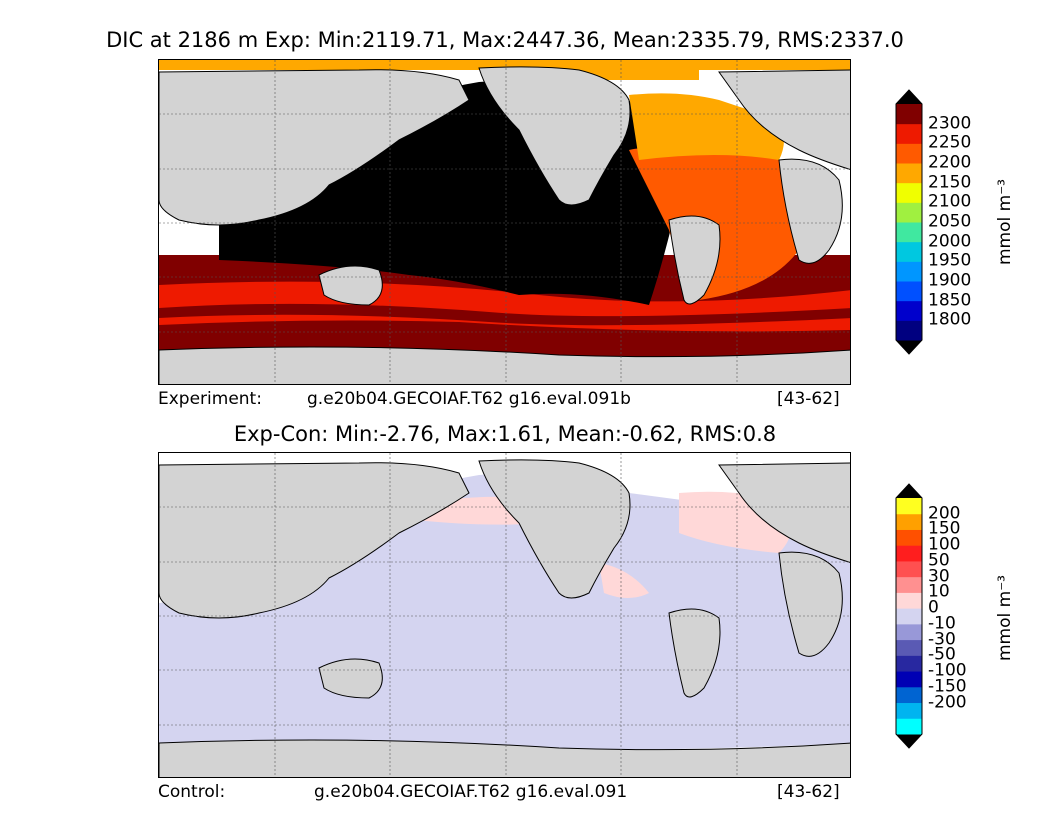 Image resolution: width=1043 pixels, height=832 pixels. Describe the element at coordinates (1005, 222) in the screenshot. I see `colorbar-1-unit: mmol m⁻³` at that location.